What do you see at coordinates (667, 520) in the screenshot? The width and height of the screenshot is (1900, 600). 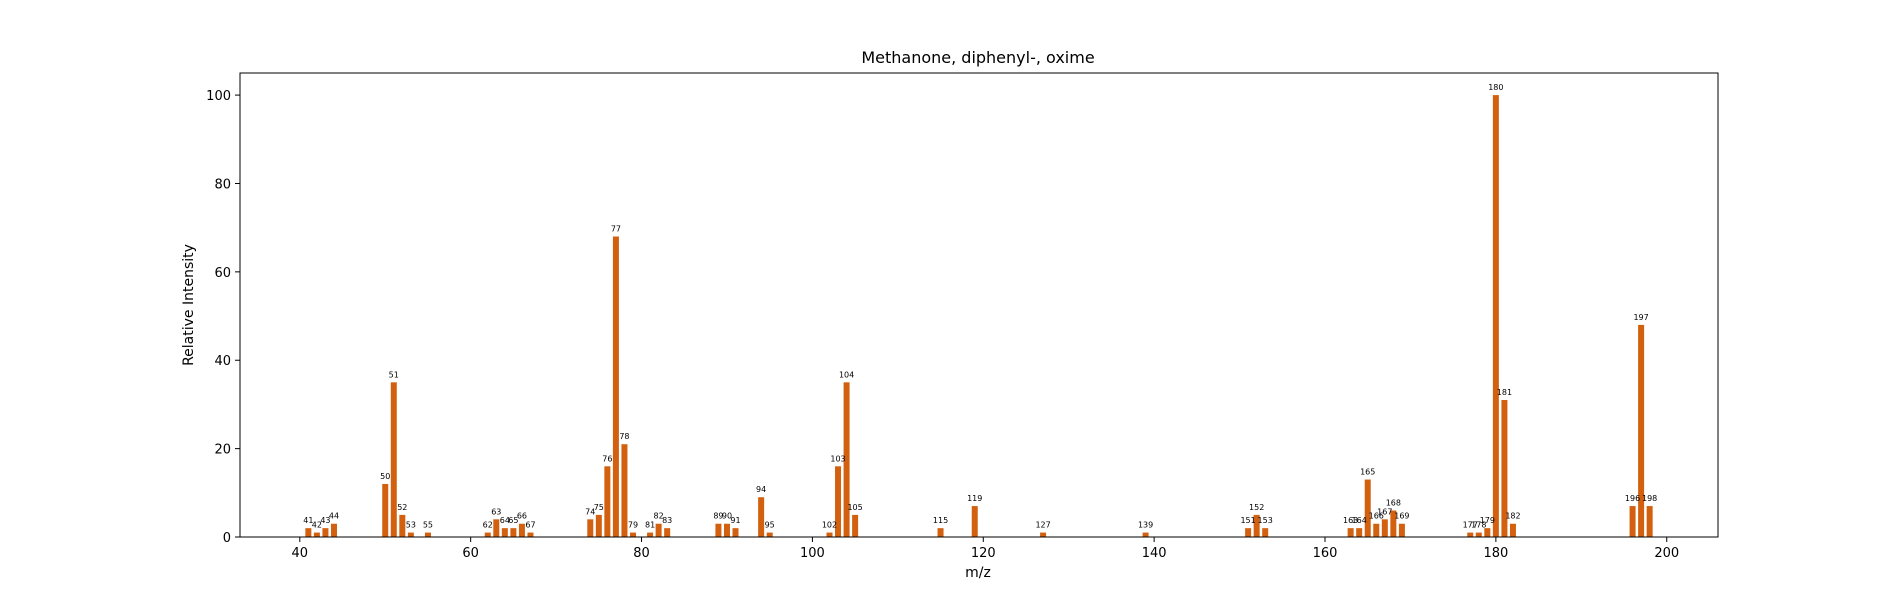 I see `bar-label-mz-83: 83` at bounding box center [667, 520].